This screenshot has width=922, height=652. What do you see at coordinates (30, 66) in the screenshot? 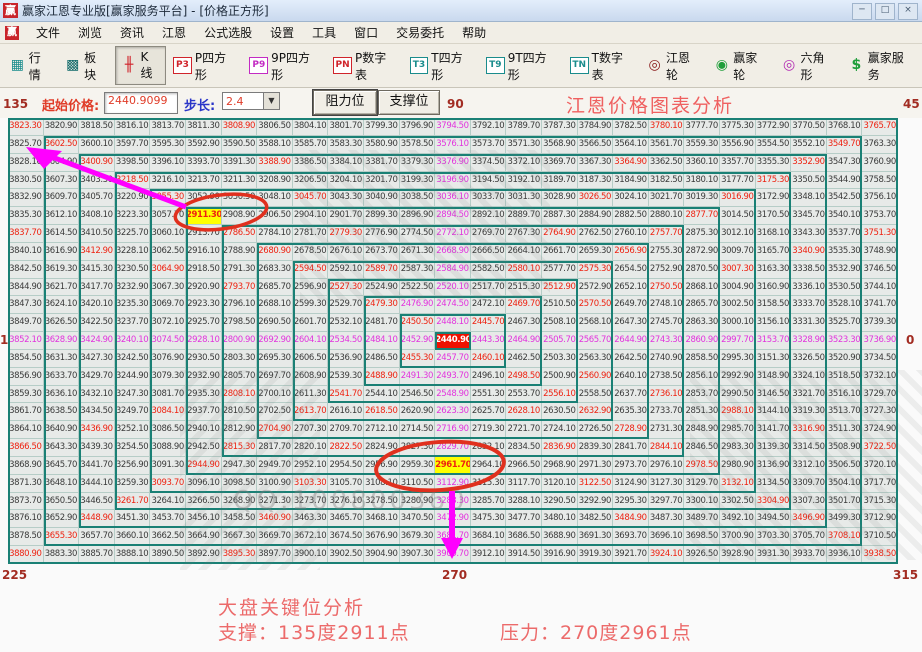
I see `toolbar-button-行情: ▦ 行情` at bounding box center [30, 66].